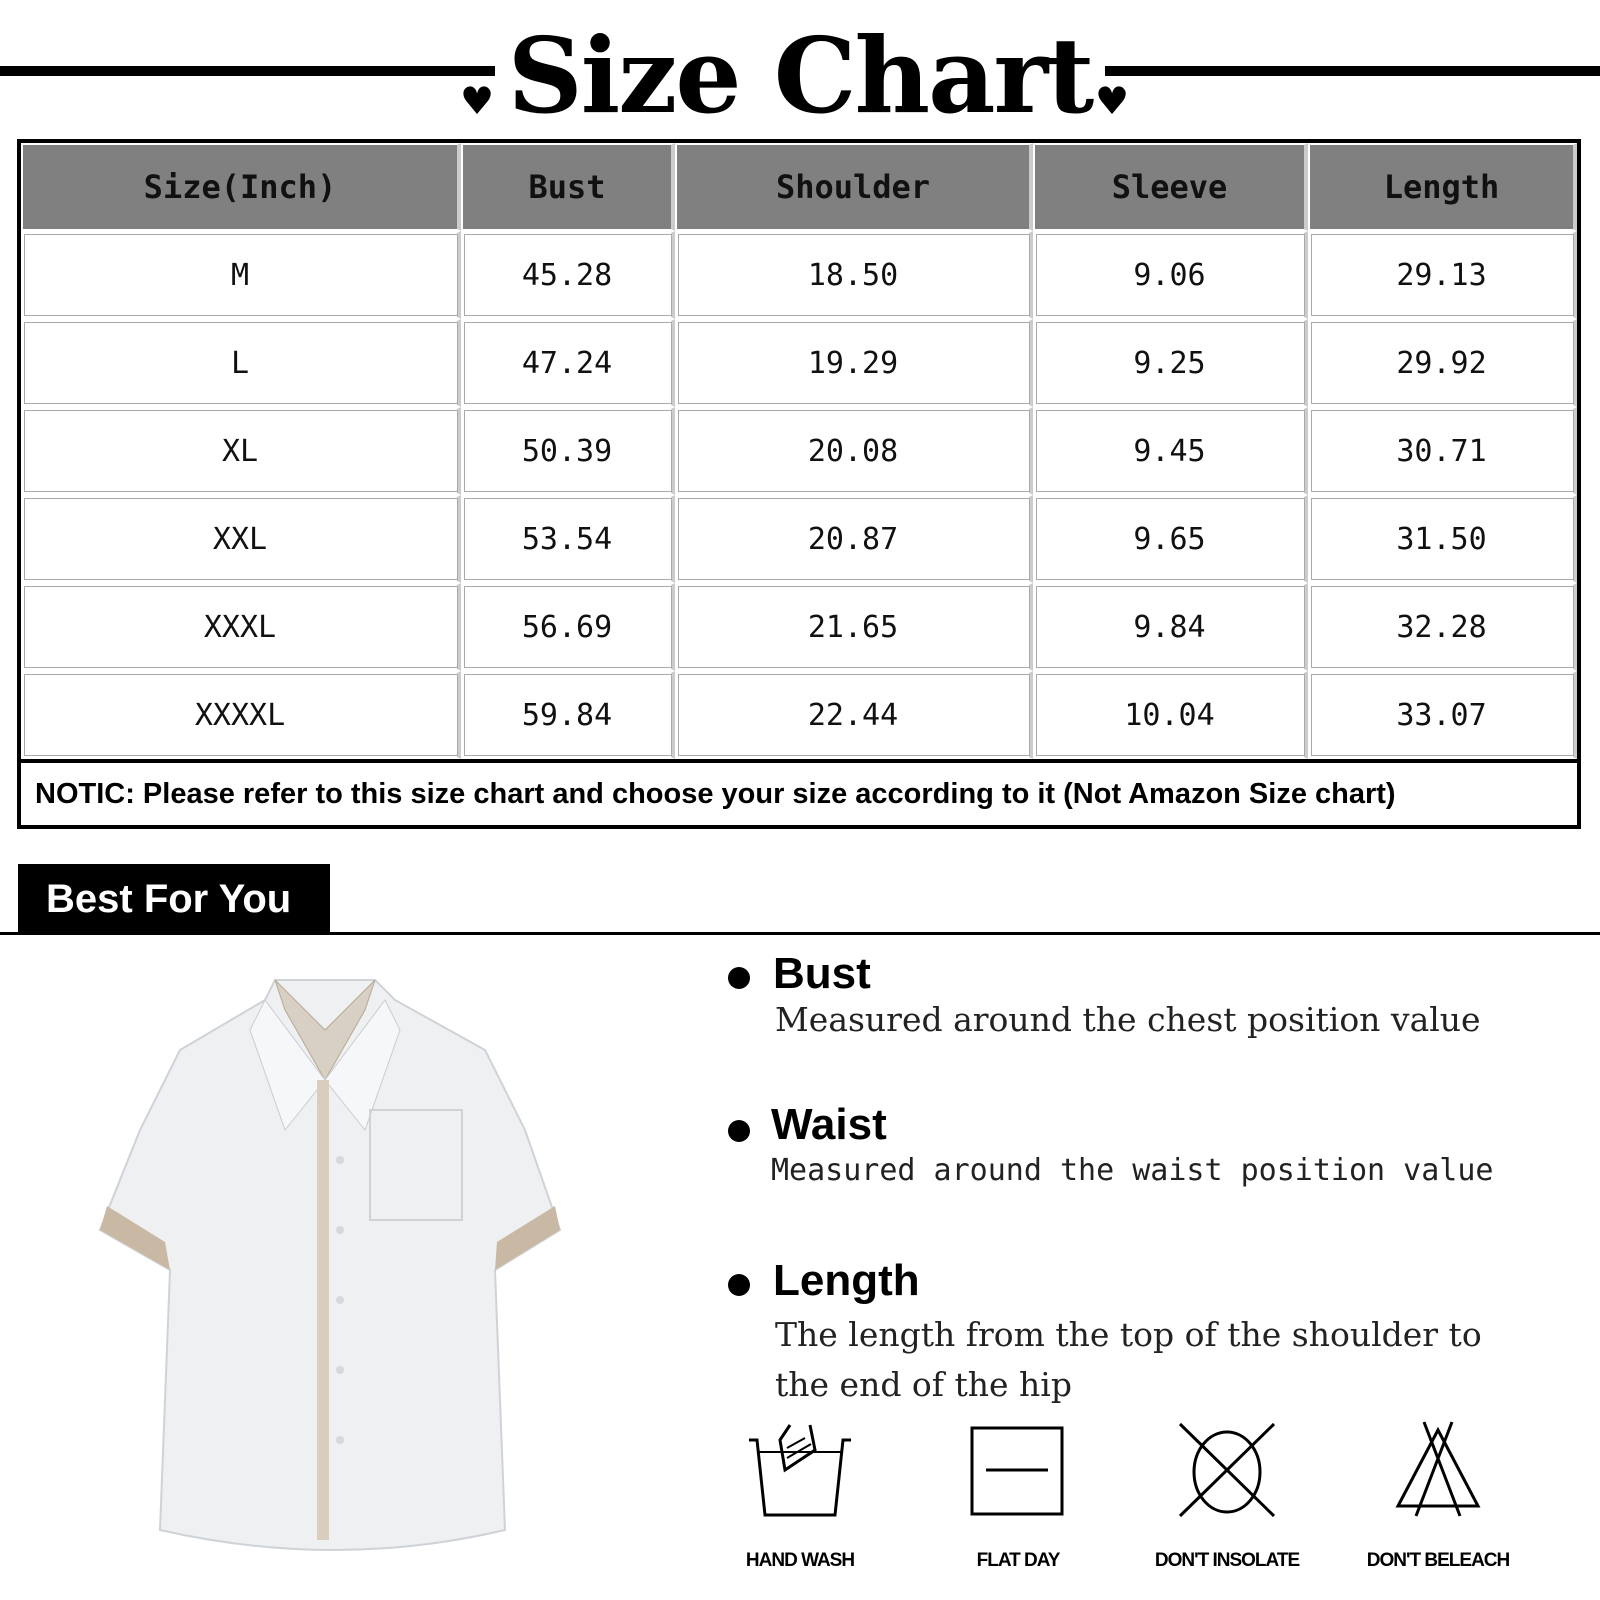 This screenshot has width=1600, height=1600. I want to click on feature-title: Waist, so click(829, 1124).